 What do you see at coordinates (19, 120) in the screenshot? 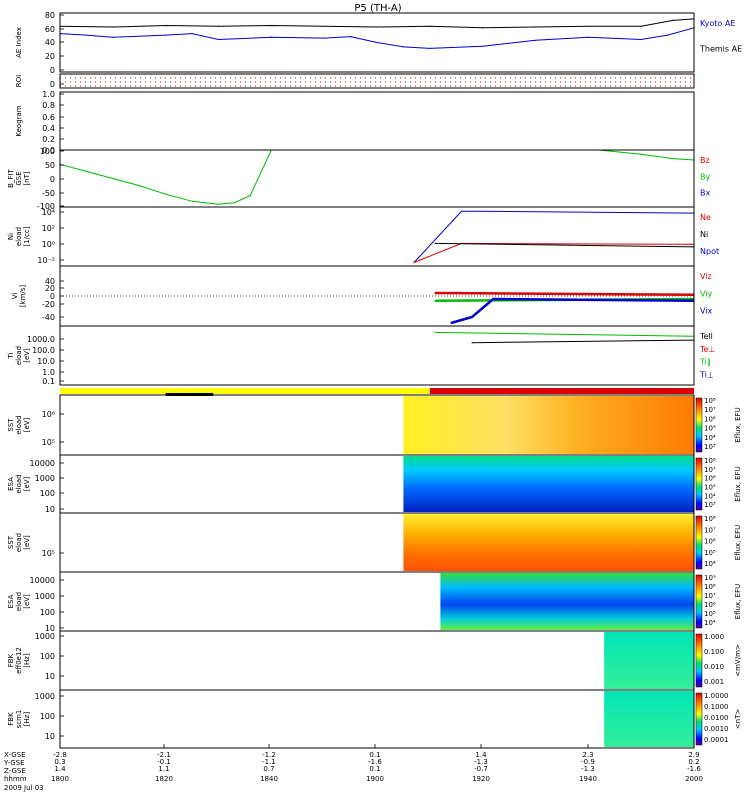
I see `ylabel-keogram: Keogram` at bounding box center [19, 120].